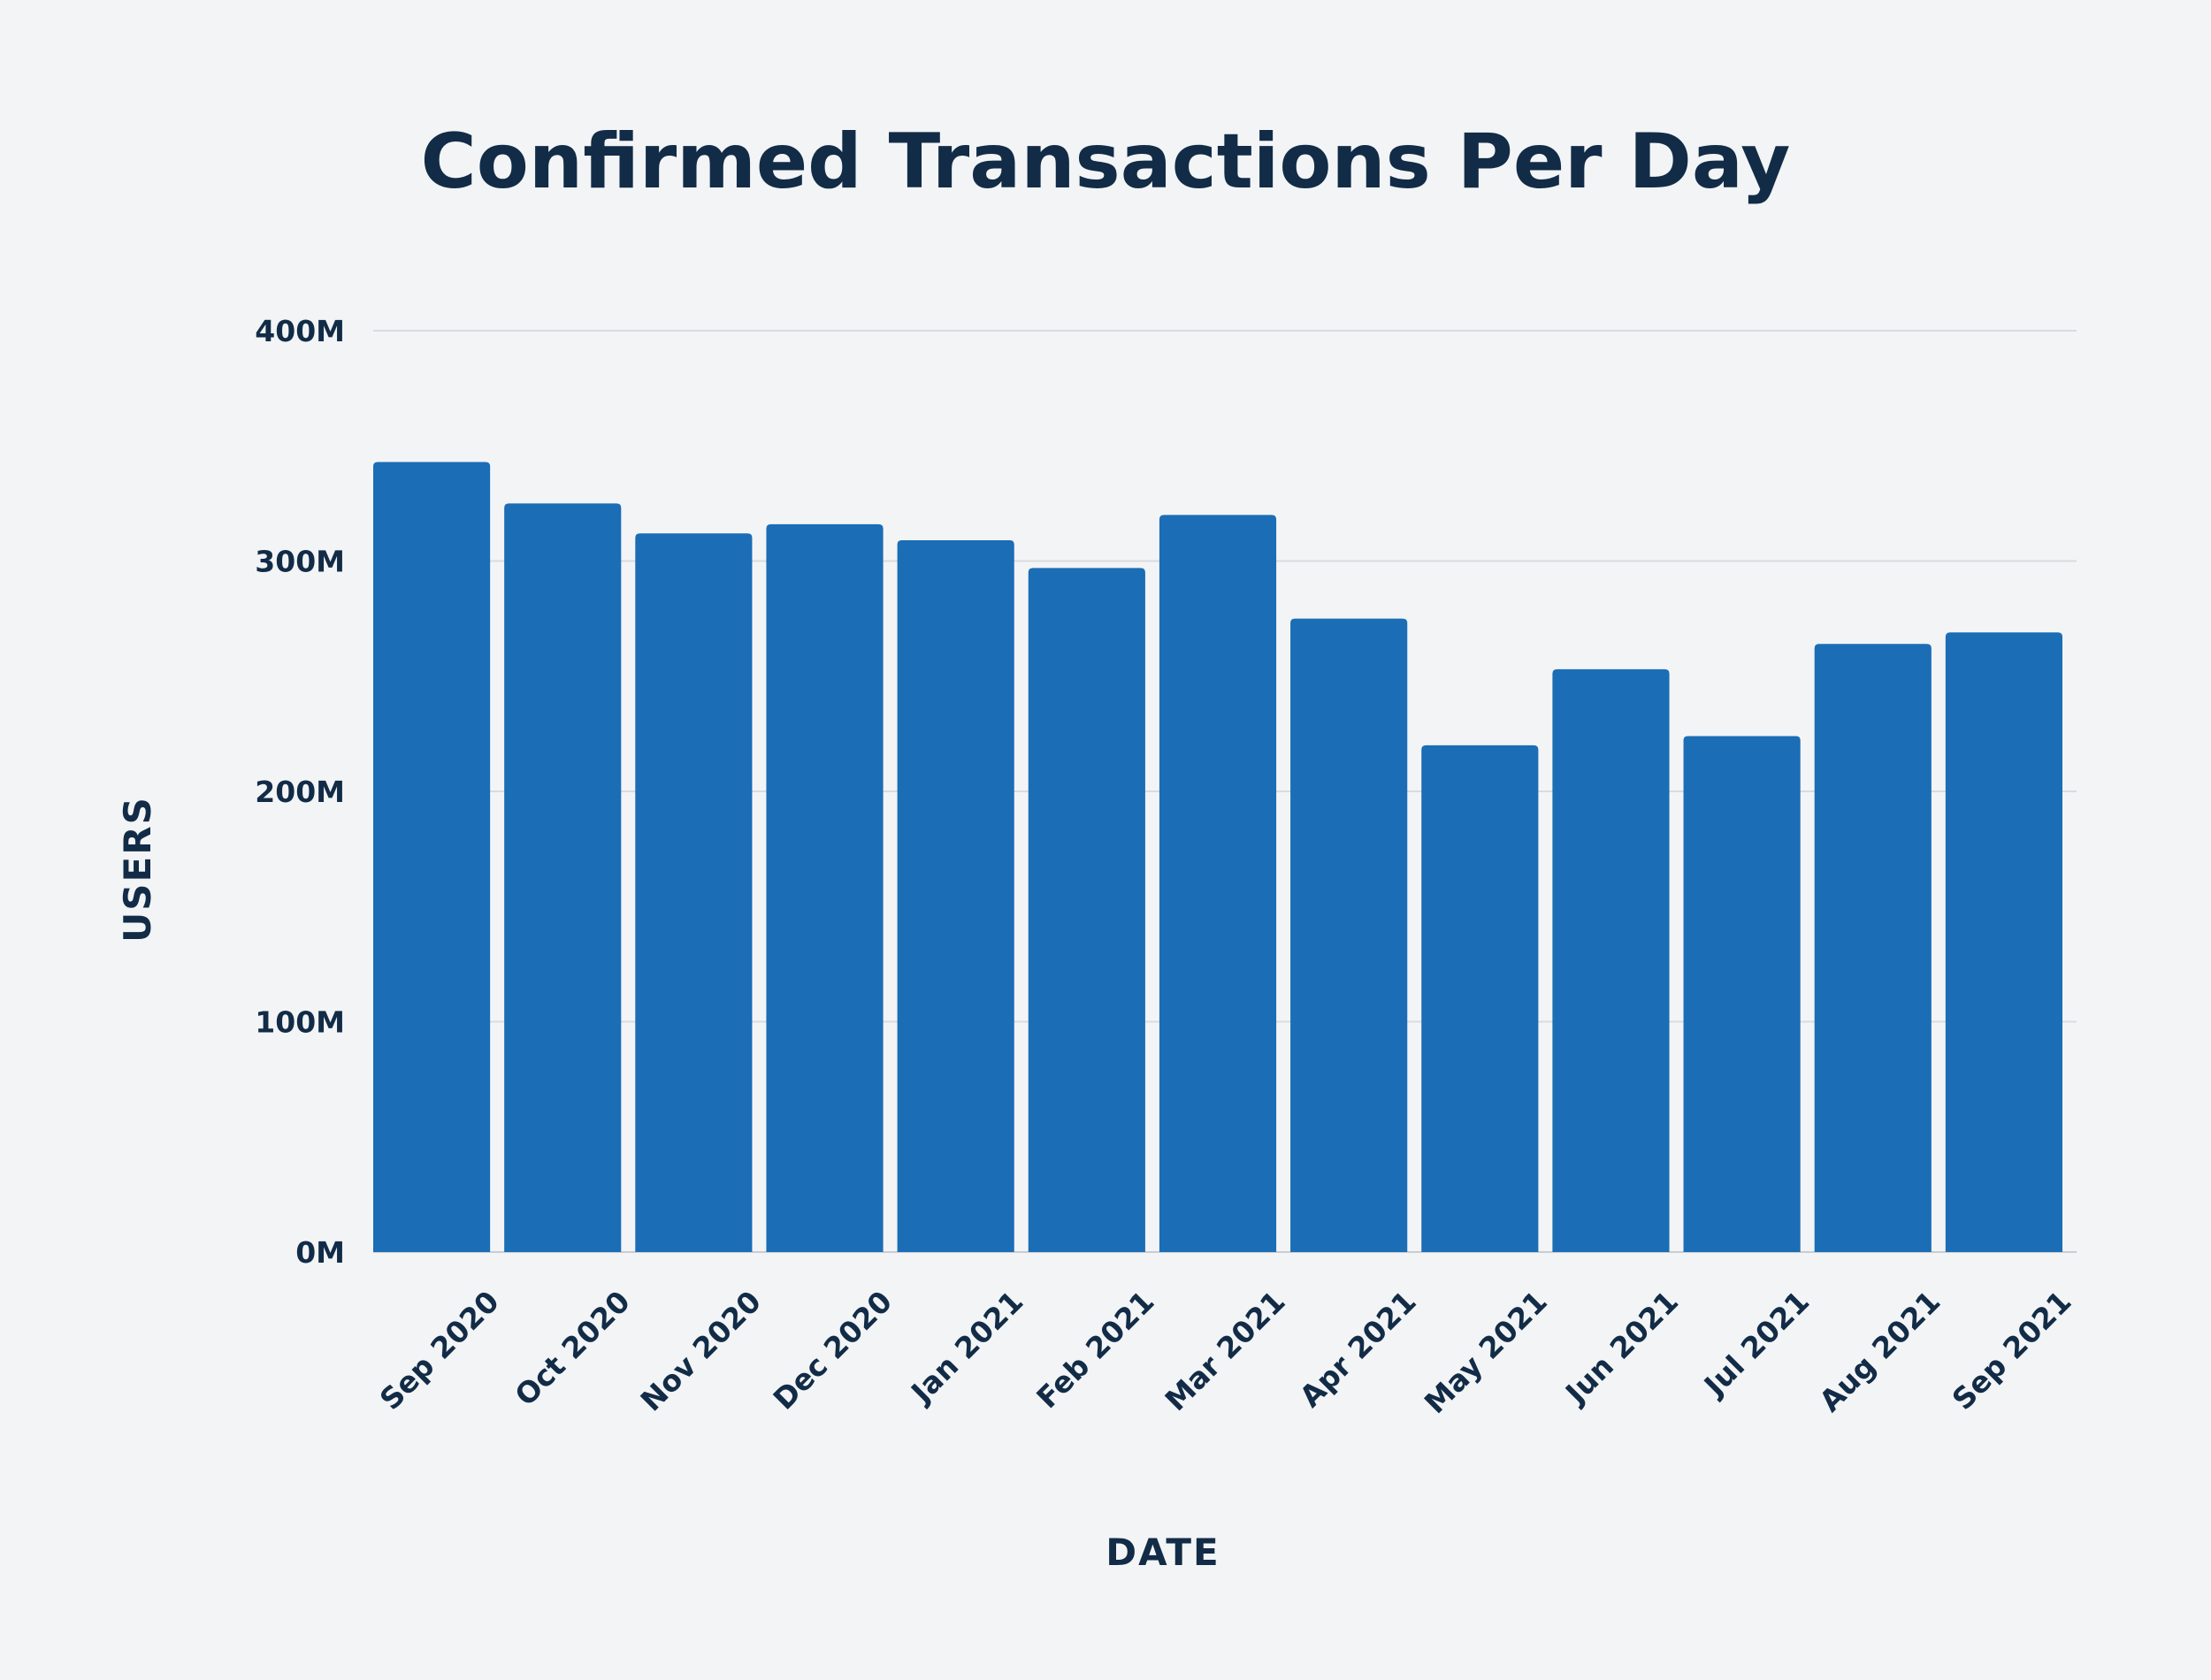 The width and height of the screenshot is (2211, 1680). I want to click on bar-nov-2020, so click(694, 892).